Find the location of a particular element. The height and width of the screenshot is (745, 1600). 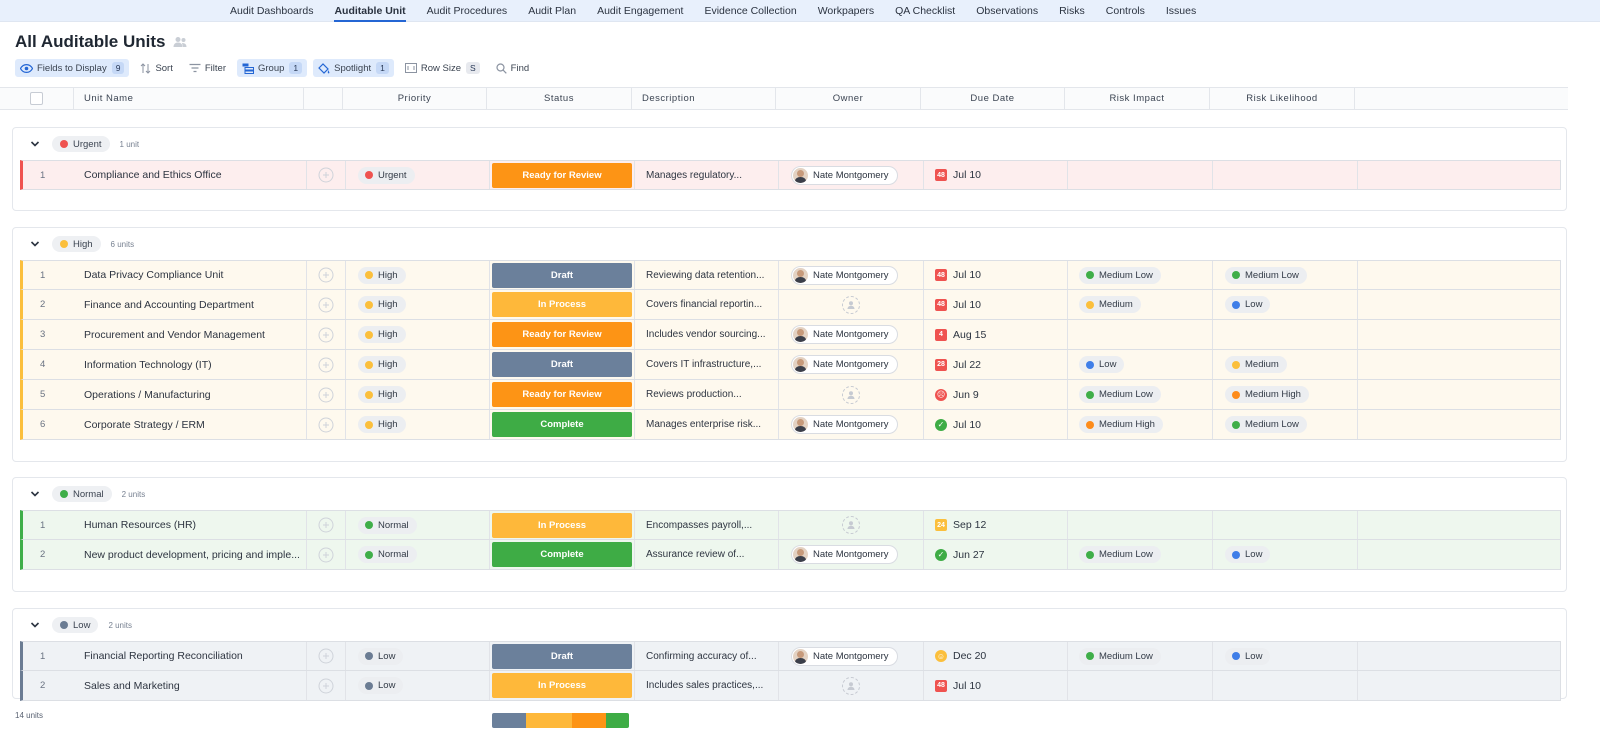

due-date-cell: 24 Sep 12 is located at coordinates (996, 525).